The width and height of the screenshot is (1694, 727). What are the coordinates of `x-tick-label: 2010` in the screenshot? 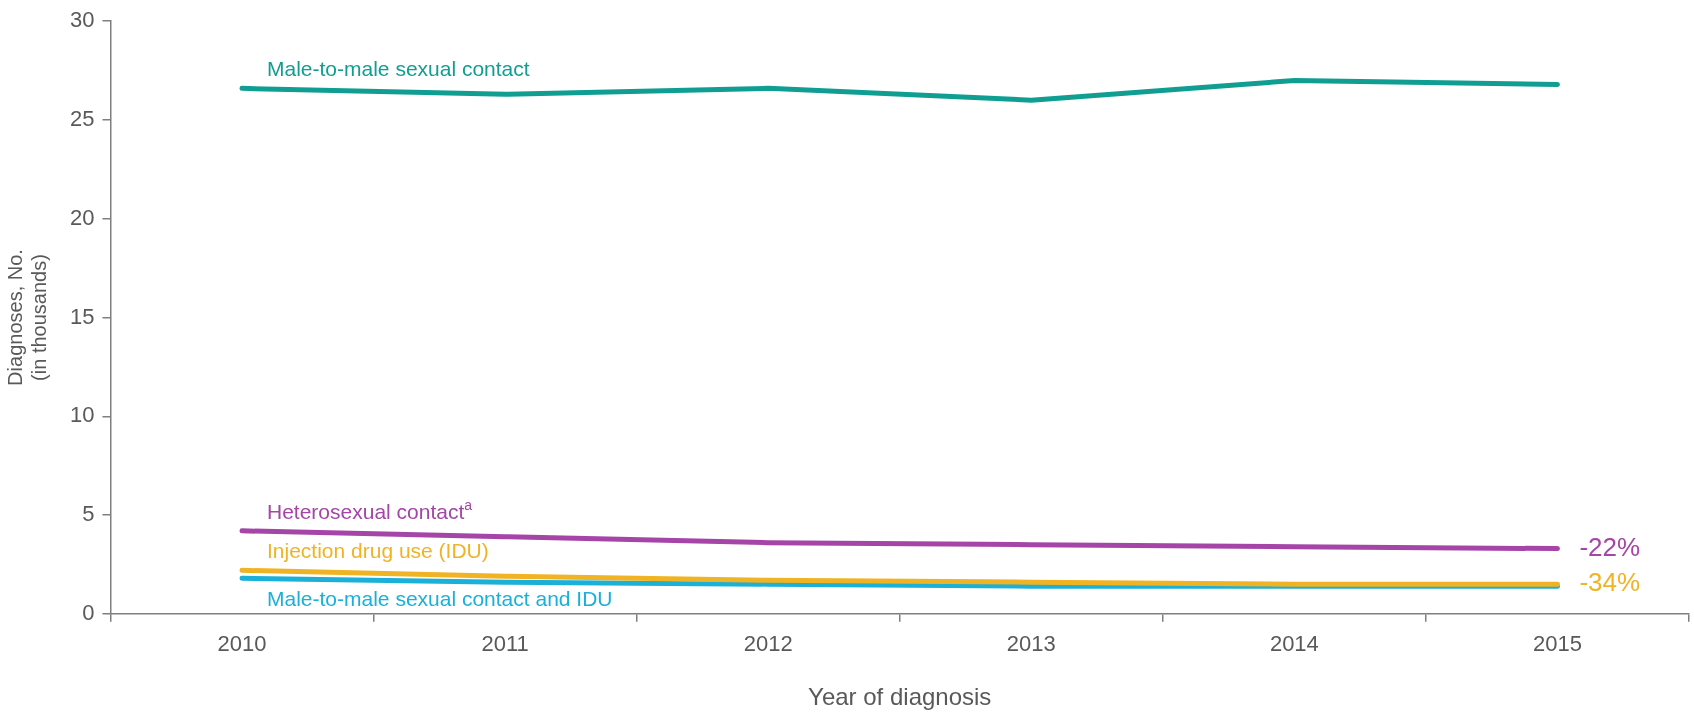 It's located at (242, 644).